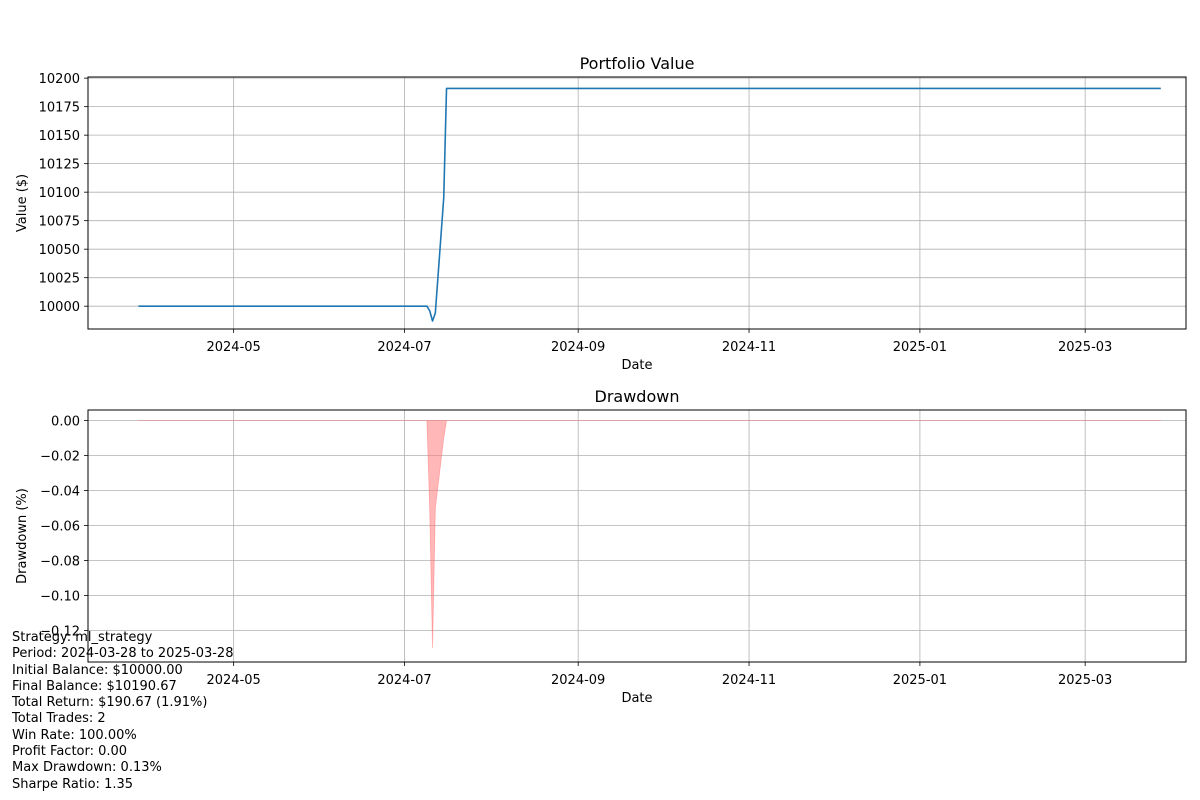 The height and width of the screenshot is (800, 1200). I want to click on stats-win-rate: Win Rate: 100.00%, so click(74, 735).